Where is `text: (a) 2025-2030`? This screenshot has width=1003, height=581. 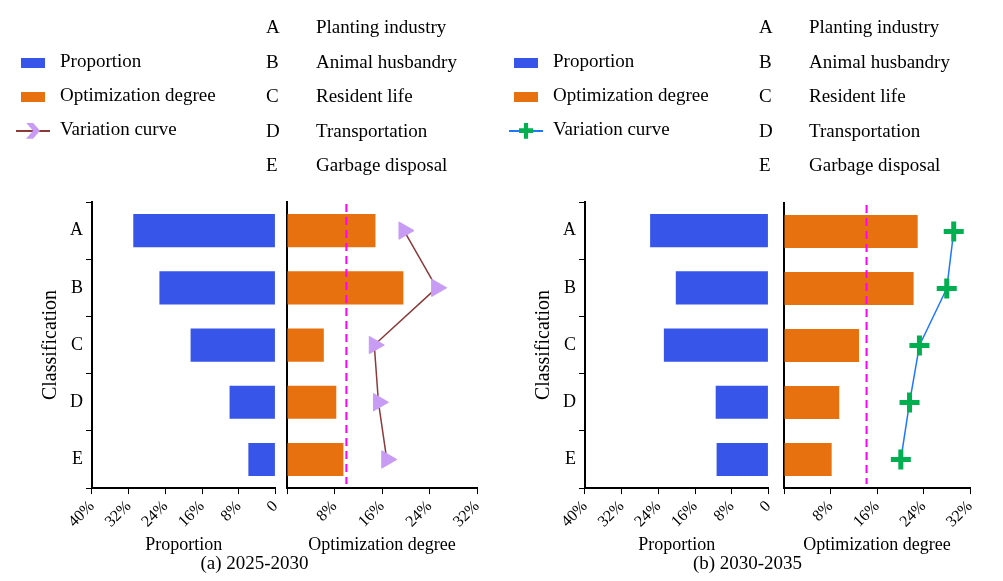 text: (a) 2025-2030 is located at coordinates (254, 563).